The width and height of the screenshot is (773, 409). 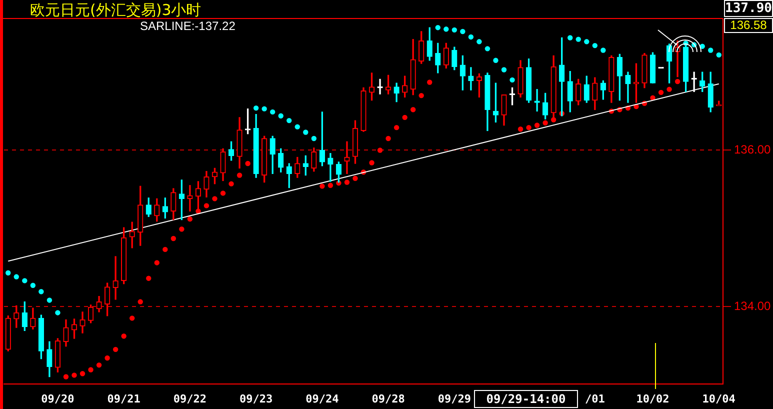 What do you see at coordinates (190, 399) in the screenshot?
I see `x-tick-label: 09/22` at bounding box center [190, 399].